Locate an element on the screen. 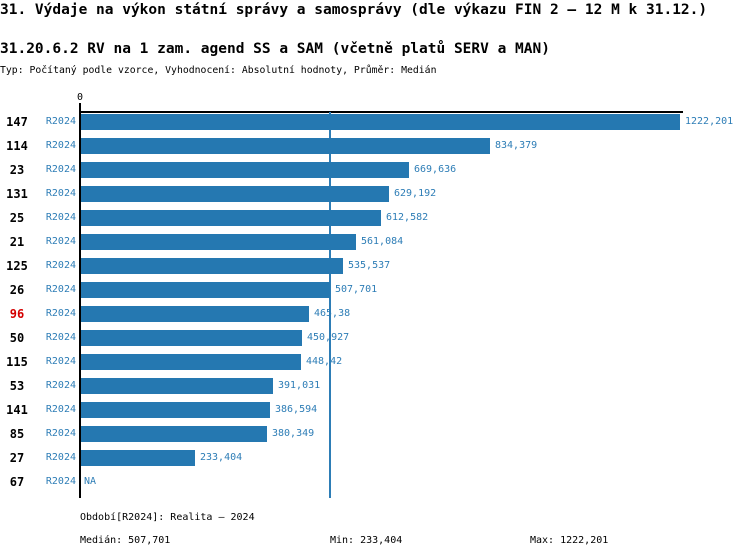 The height and width of the screenshot is (558, 750). chart-row: 141 R2024 386,594 is located at coordinates (375, 410).